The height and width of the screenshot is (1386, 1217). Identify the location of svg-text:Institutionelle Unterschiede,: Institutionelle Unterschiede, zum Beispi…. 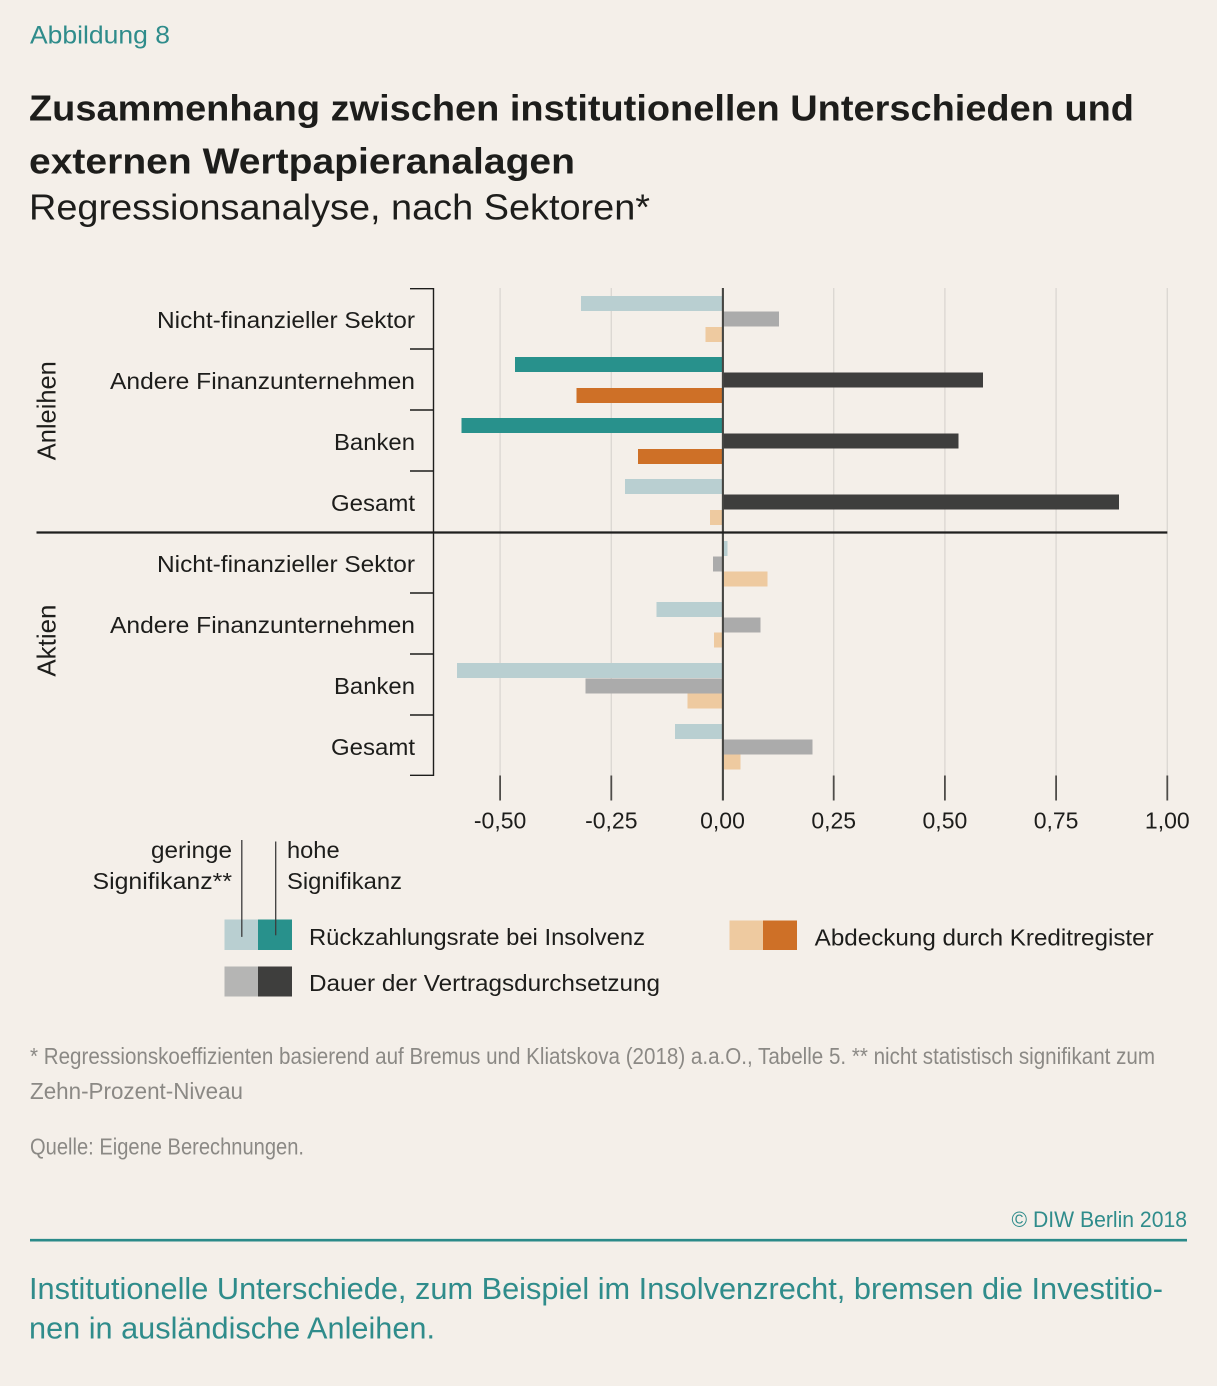
(596, 1288).